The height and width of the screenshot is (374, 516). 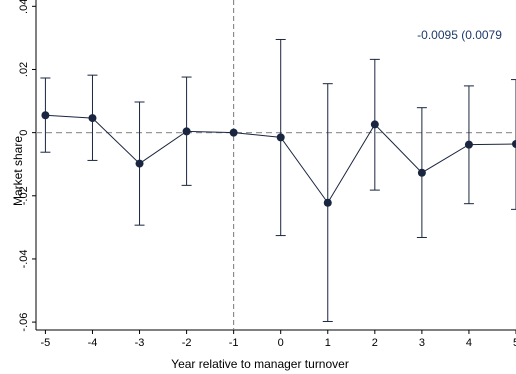 What do you see at coordinates (46, 343) in the screenshot?
I see `x-tick-label: -5` at bounding box center [46, 343].